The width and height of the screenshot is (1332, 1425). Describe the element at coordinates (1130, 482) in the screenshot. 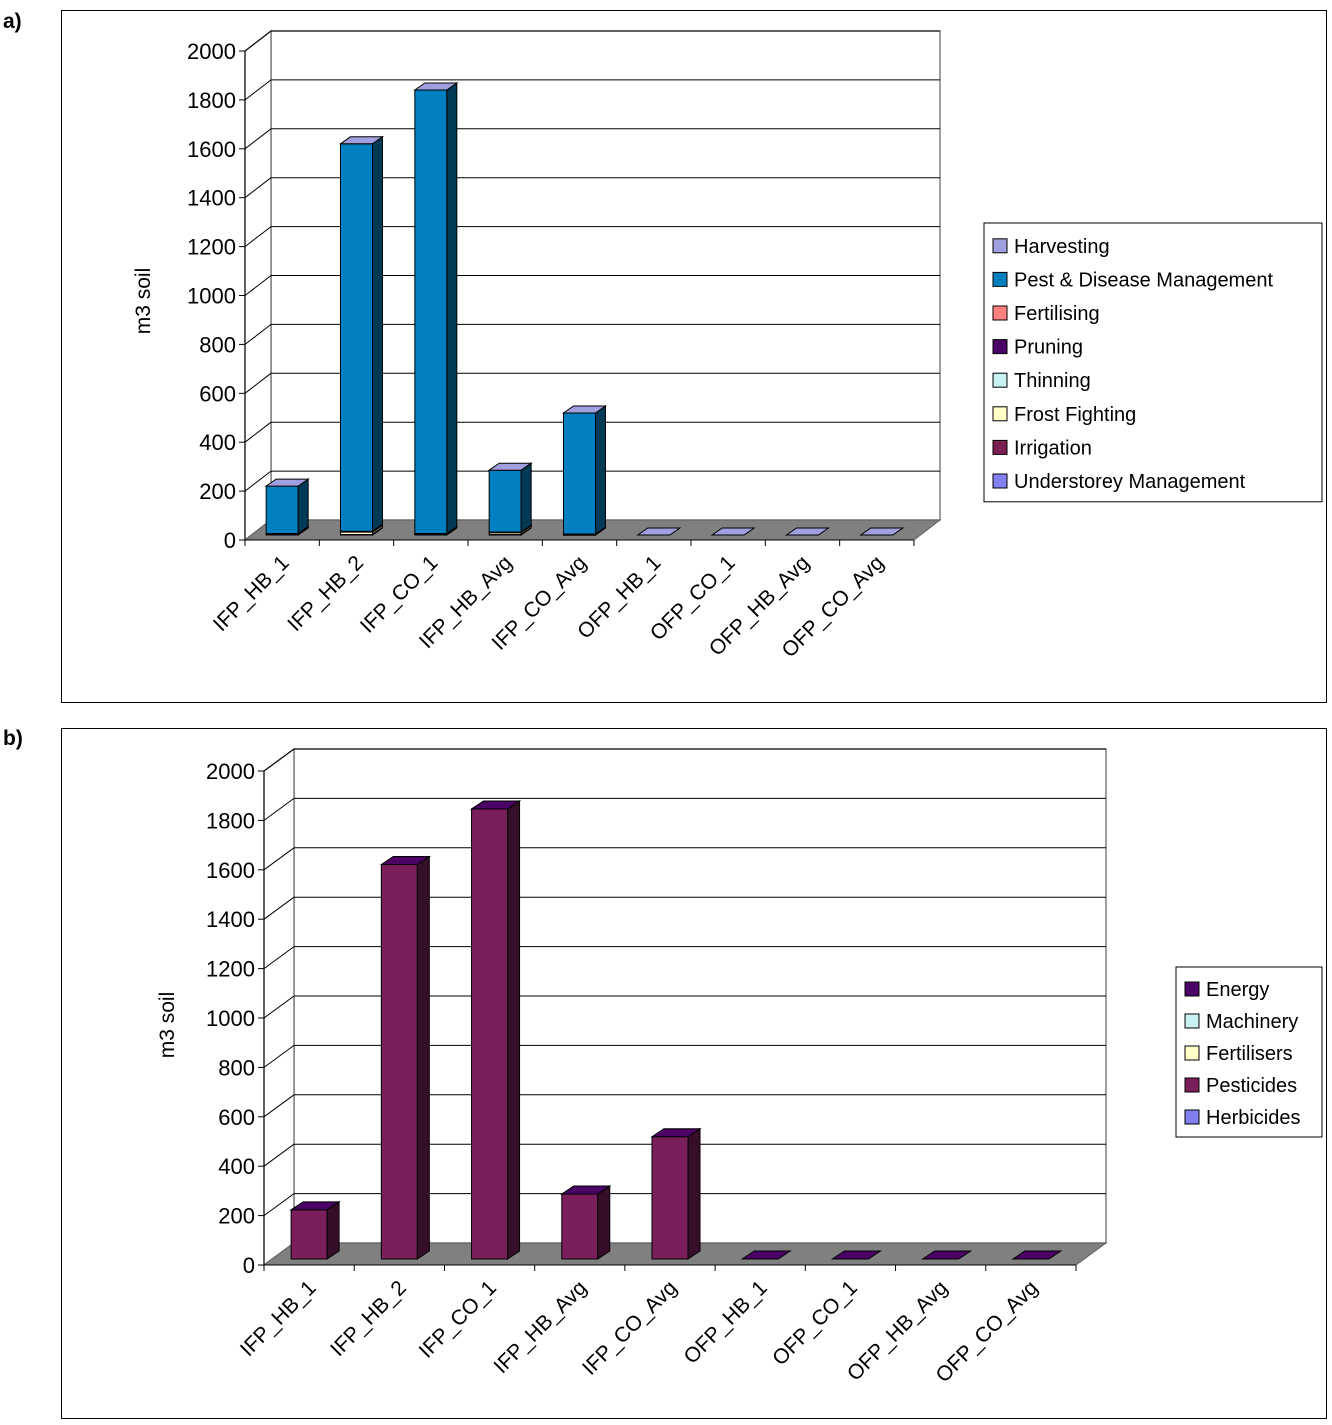

I see `chart-a-legend-label: Understorey Management` at that location.